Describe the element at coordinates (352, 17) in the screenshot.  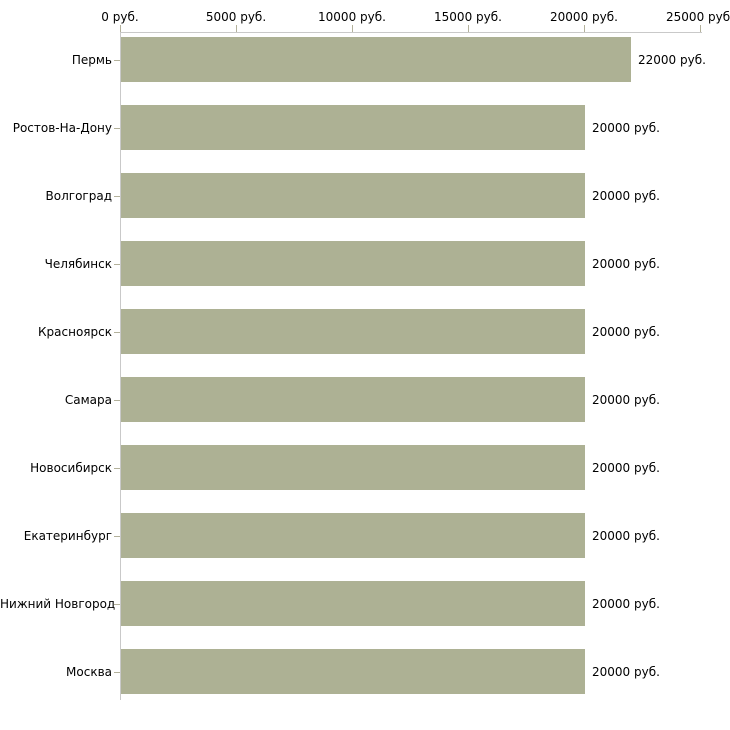
I see `x-axis-tick-label: 10000 руб.` at that location.